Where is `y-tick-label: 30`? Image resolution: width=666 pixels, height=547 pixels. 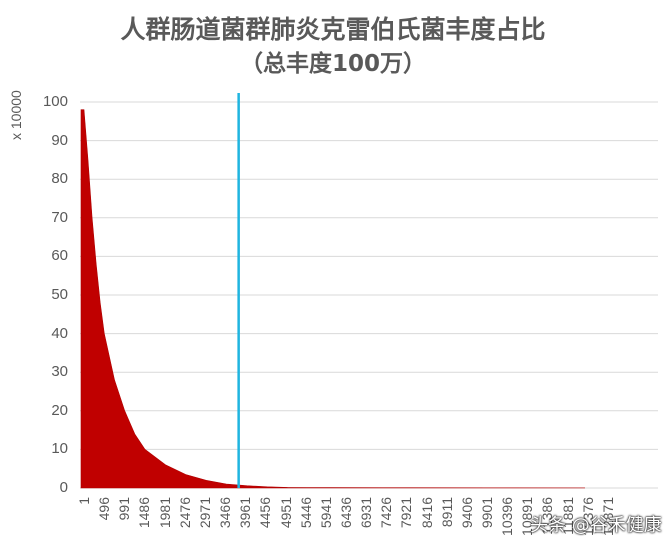 y-tick-label: 30 is located at coordinates (59, 372).